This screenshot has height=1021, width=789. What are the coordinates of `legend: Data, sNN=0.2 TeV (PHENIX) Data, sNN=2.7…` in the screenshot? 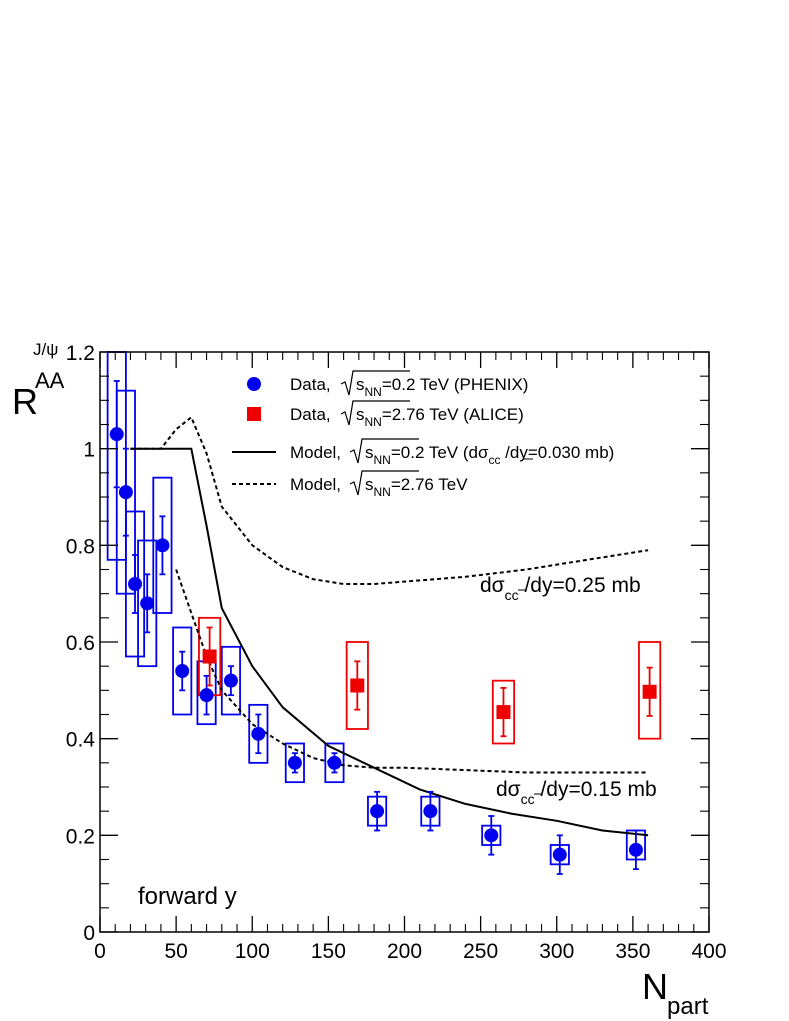 It's located at (423, 434).